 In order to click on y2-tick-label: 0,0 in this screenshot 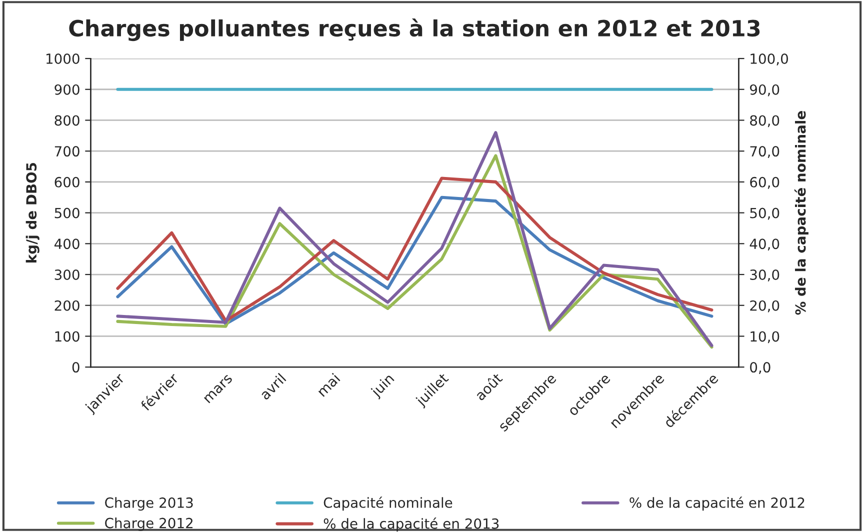, I will do `click(760, 368)`.